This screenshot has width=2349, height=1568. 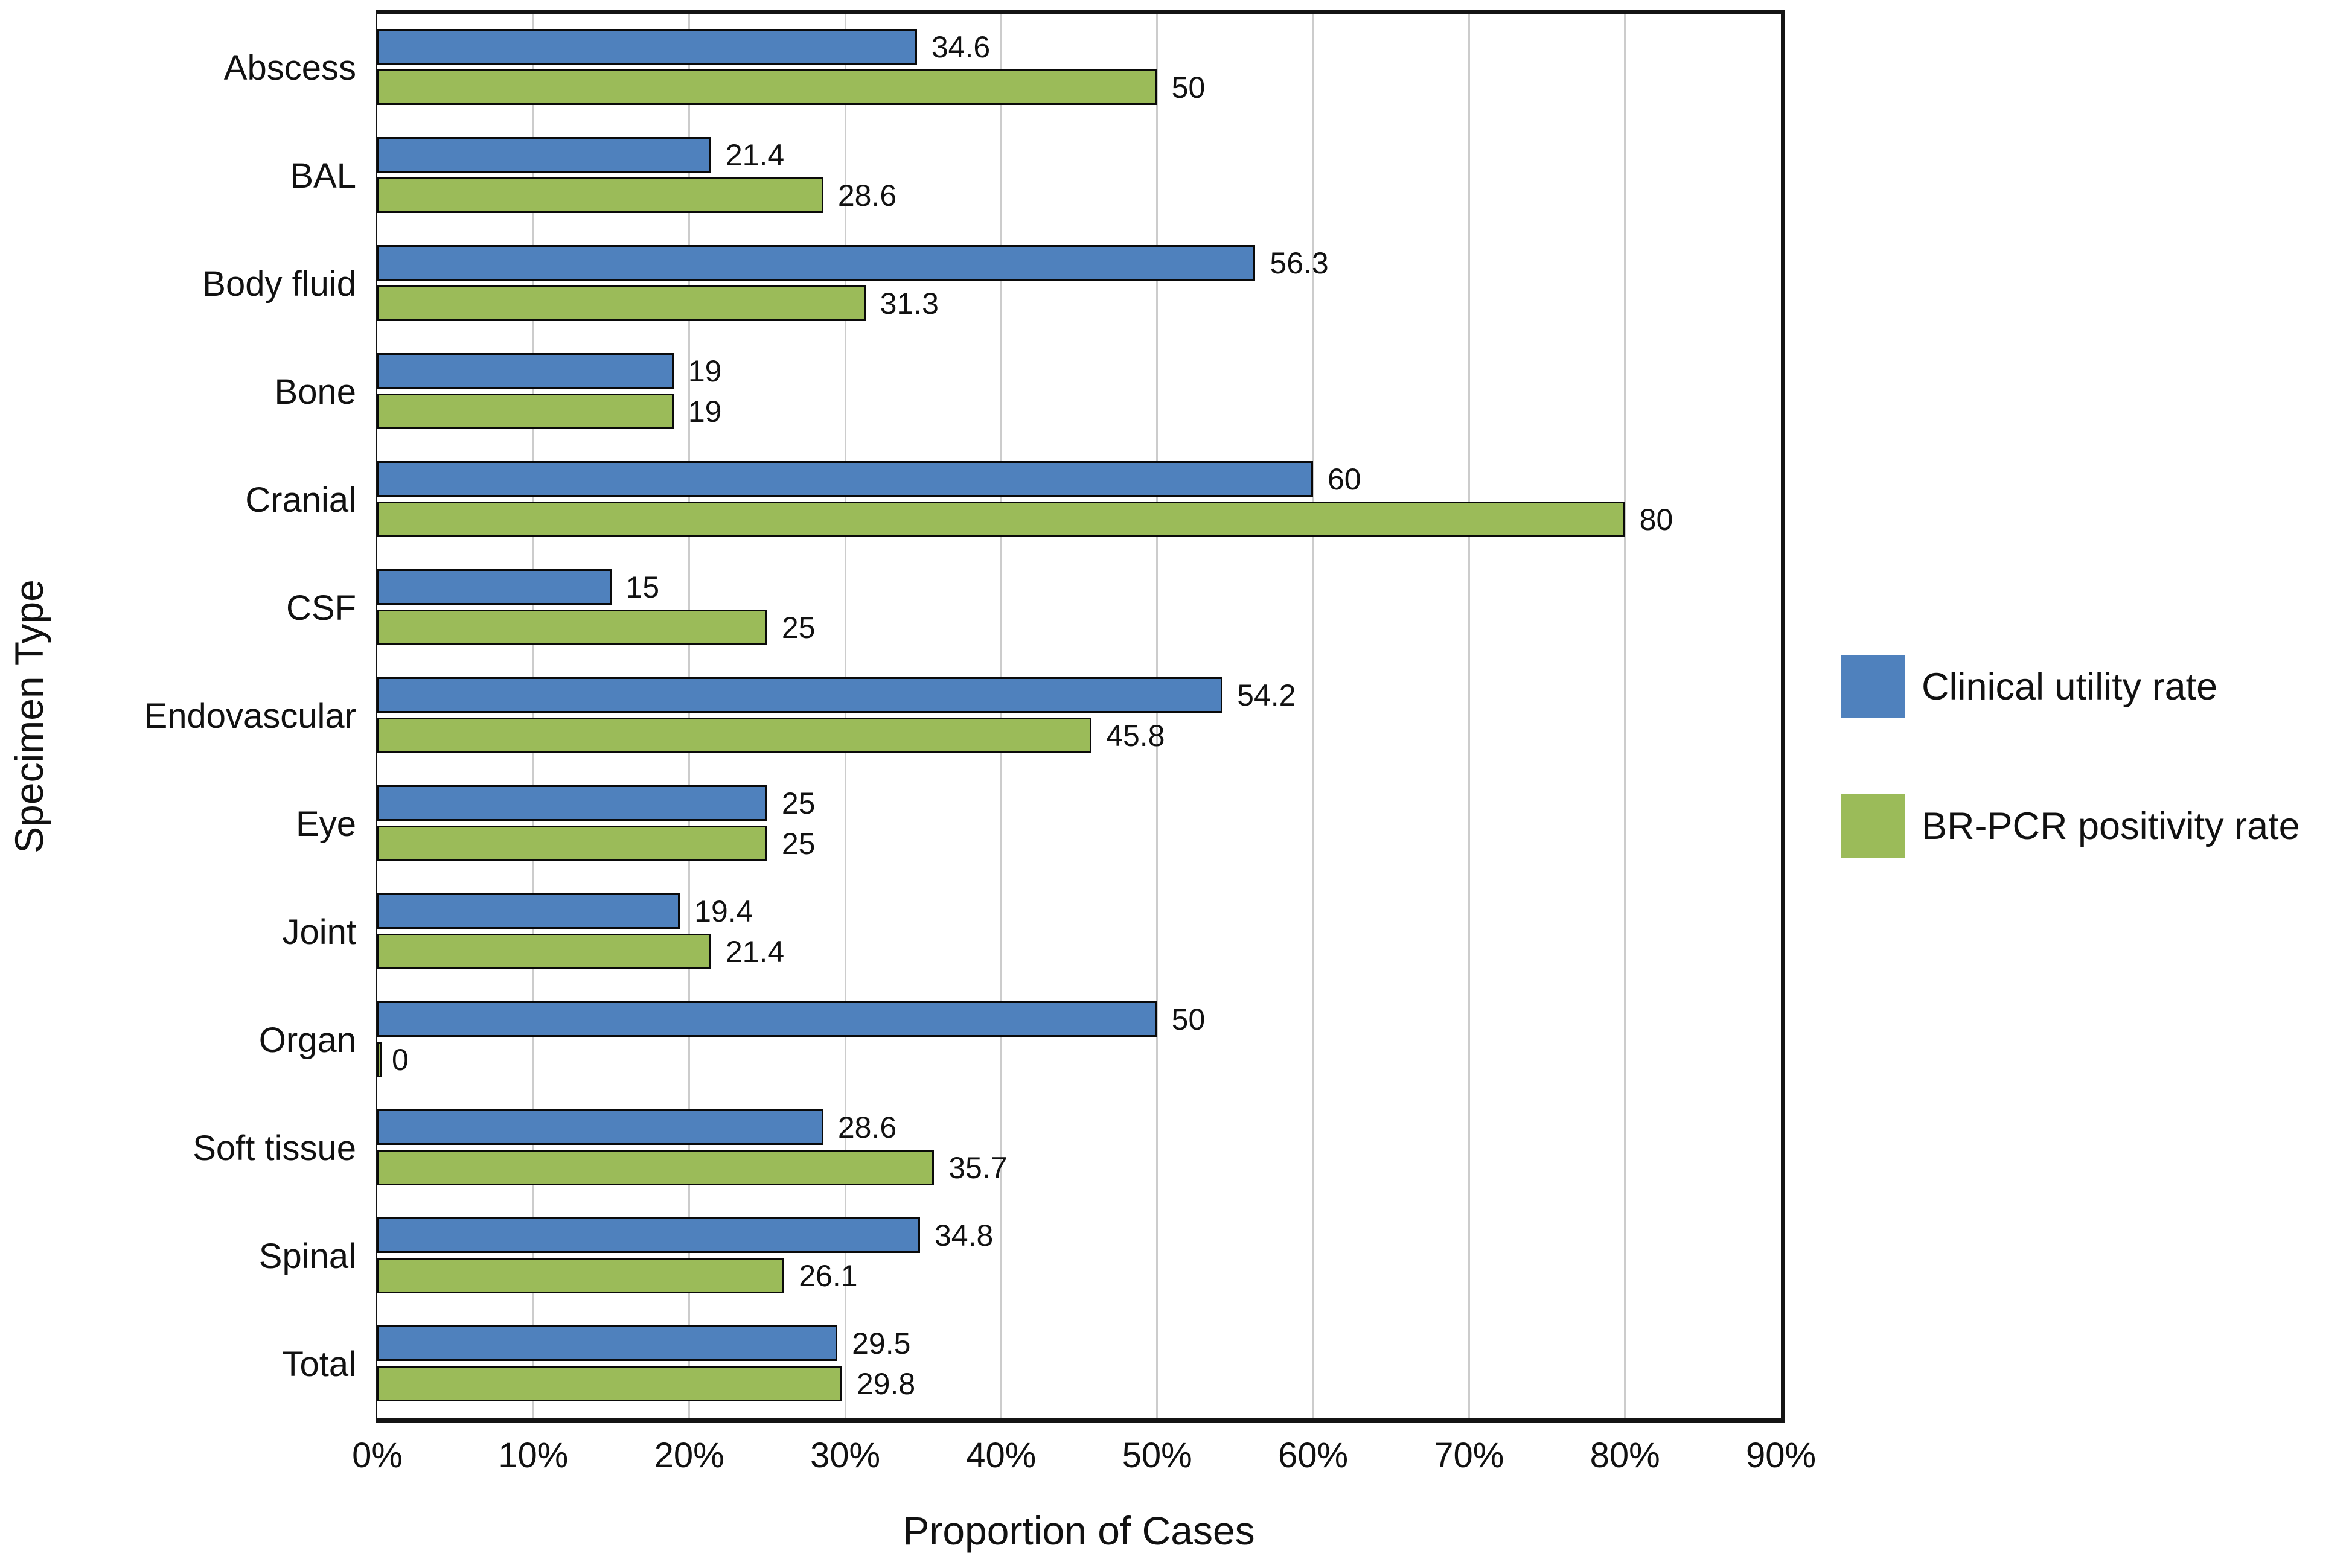 I want to click on bar-clinical-utility-rate-spinal, so click(x=648, y=1235).